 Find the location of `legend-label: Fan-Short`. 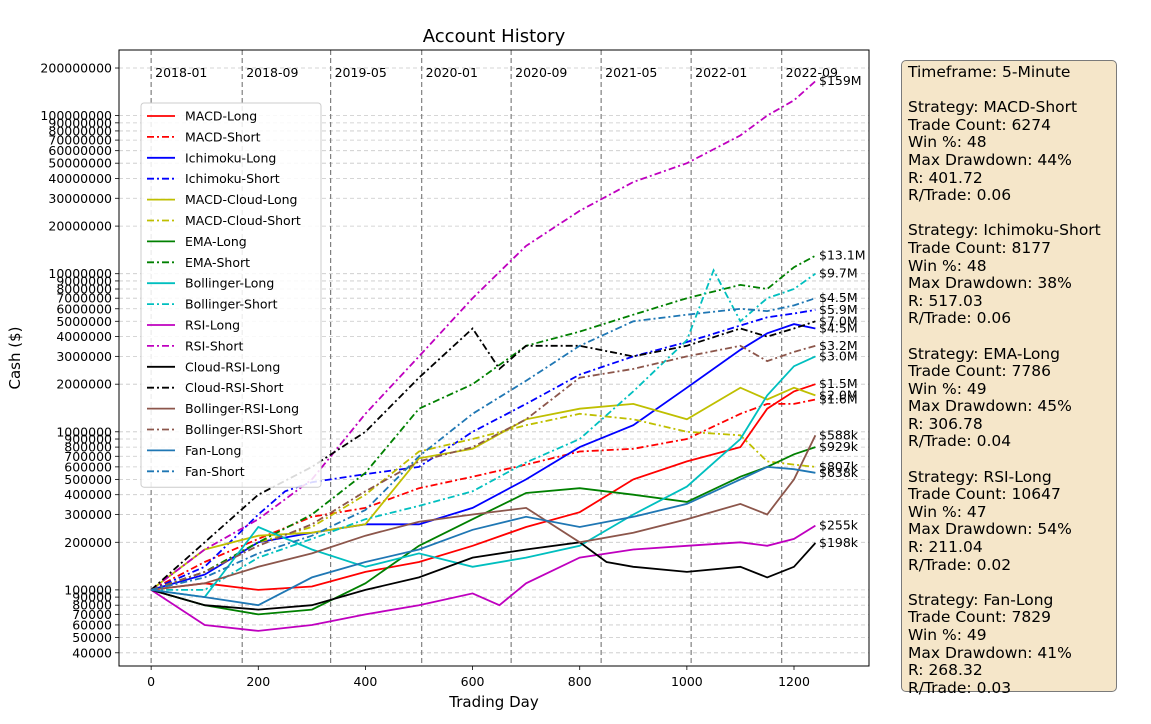

legend-label: Fan-Short is located at coordinates (215, 471).